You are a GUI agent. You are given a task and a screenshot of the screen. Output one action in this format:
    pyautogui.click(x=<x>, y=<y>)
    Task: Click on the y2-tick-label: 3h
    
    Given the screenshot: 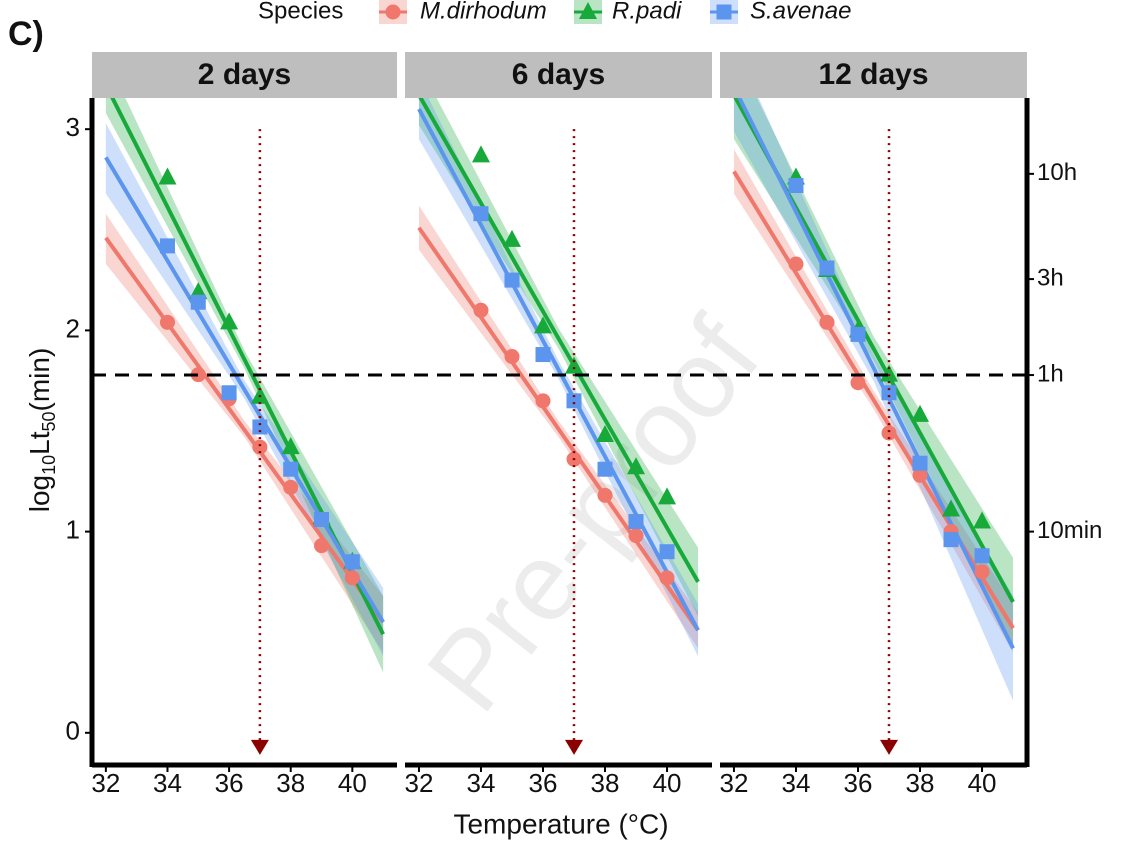 What is the action you would take?
    pyautogui.click(x=1050, y=277)
    